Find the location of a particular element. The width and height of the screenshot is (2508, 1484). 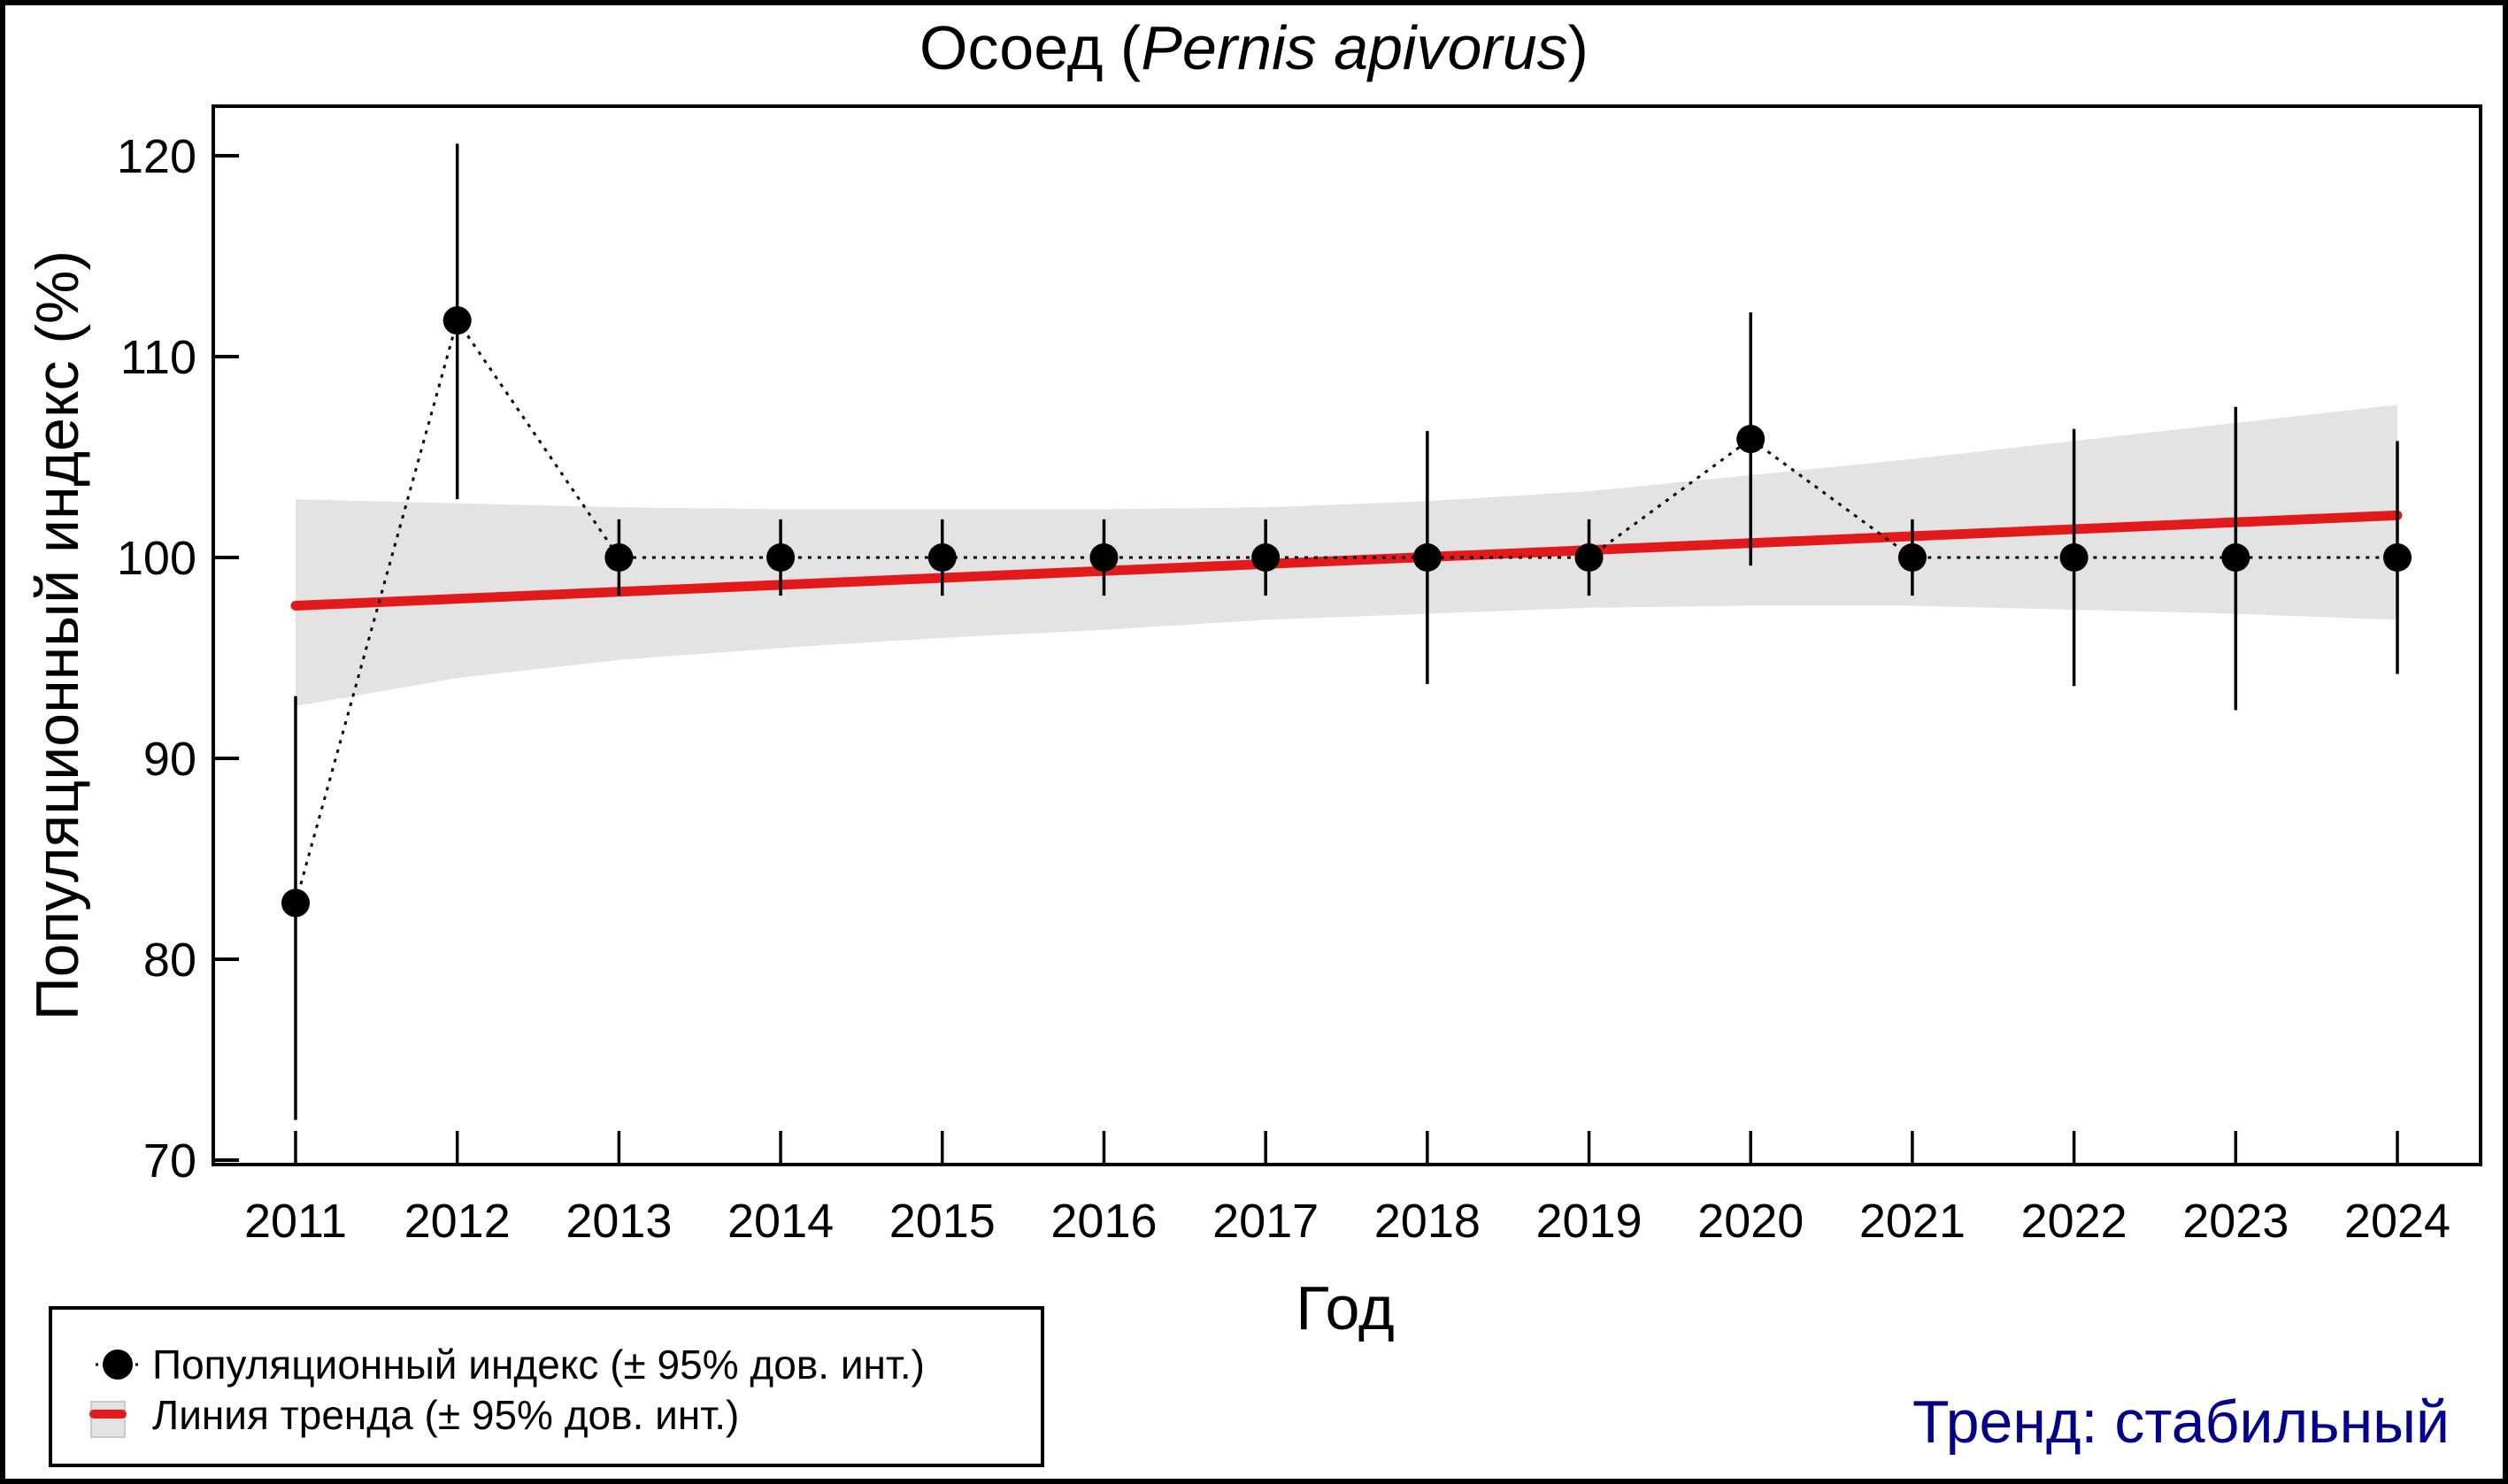

y-axis-label: Популяционный индекс (%) is located at coordinates (57, 635).